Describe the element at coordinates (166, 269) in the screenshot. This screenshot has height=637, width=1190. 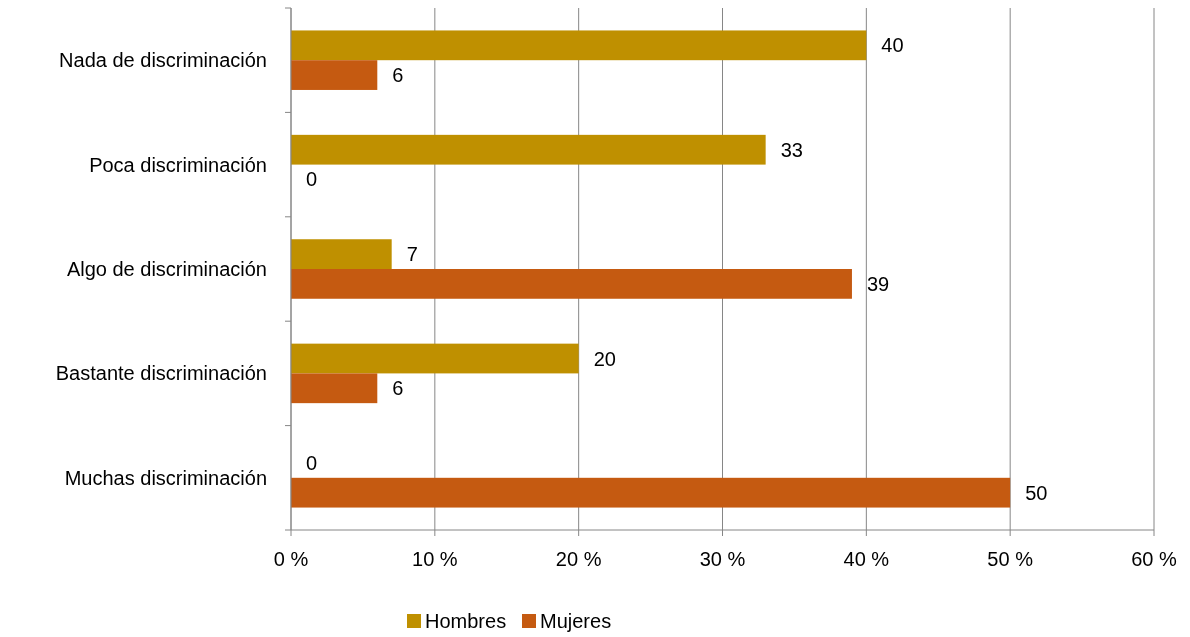
I see `y-tick-label: Algo de discriminación` at that location.